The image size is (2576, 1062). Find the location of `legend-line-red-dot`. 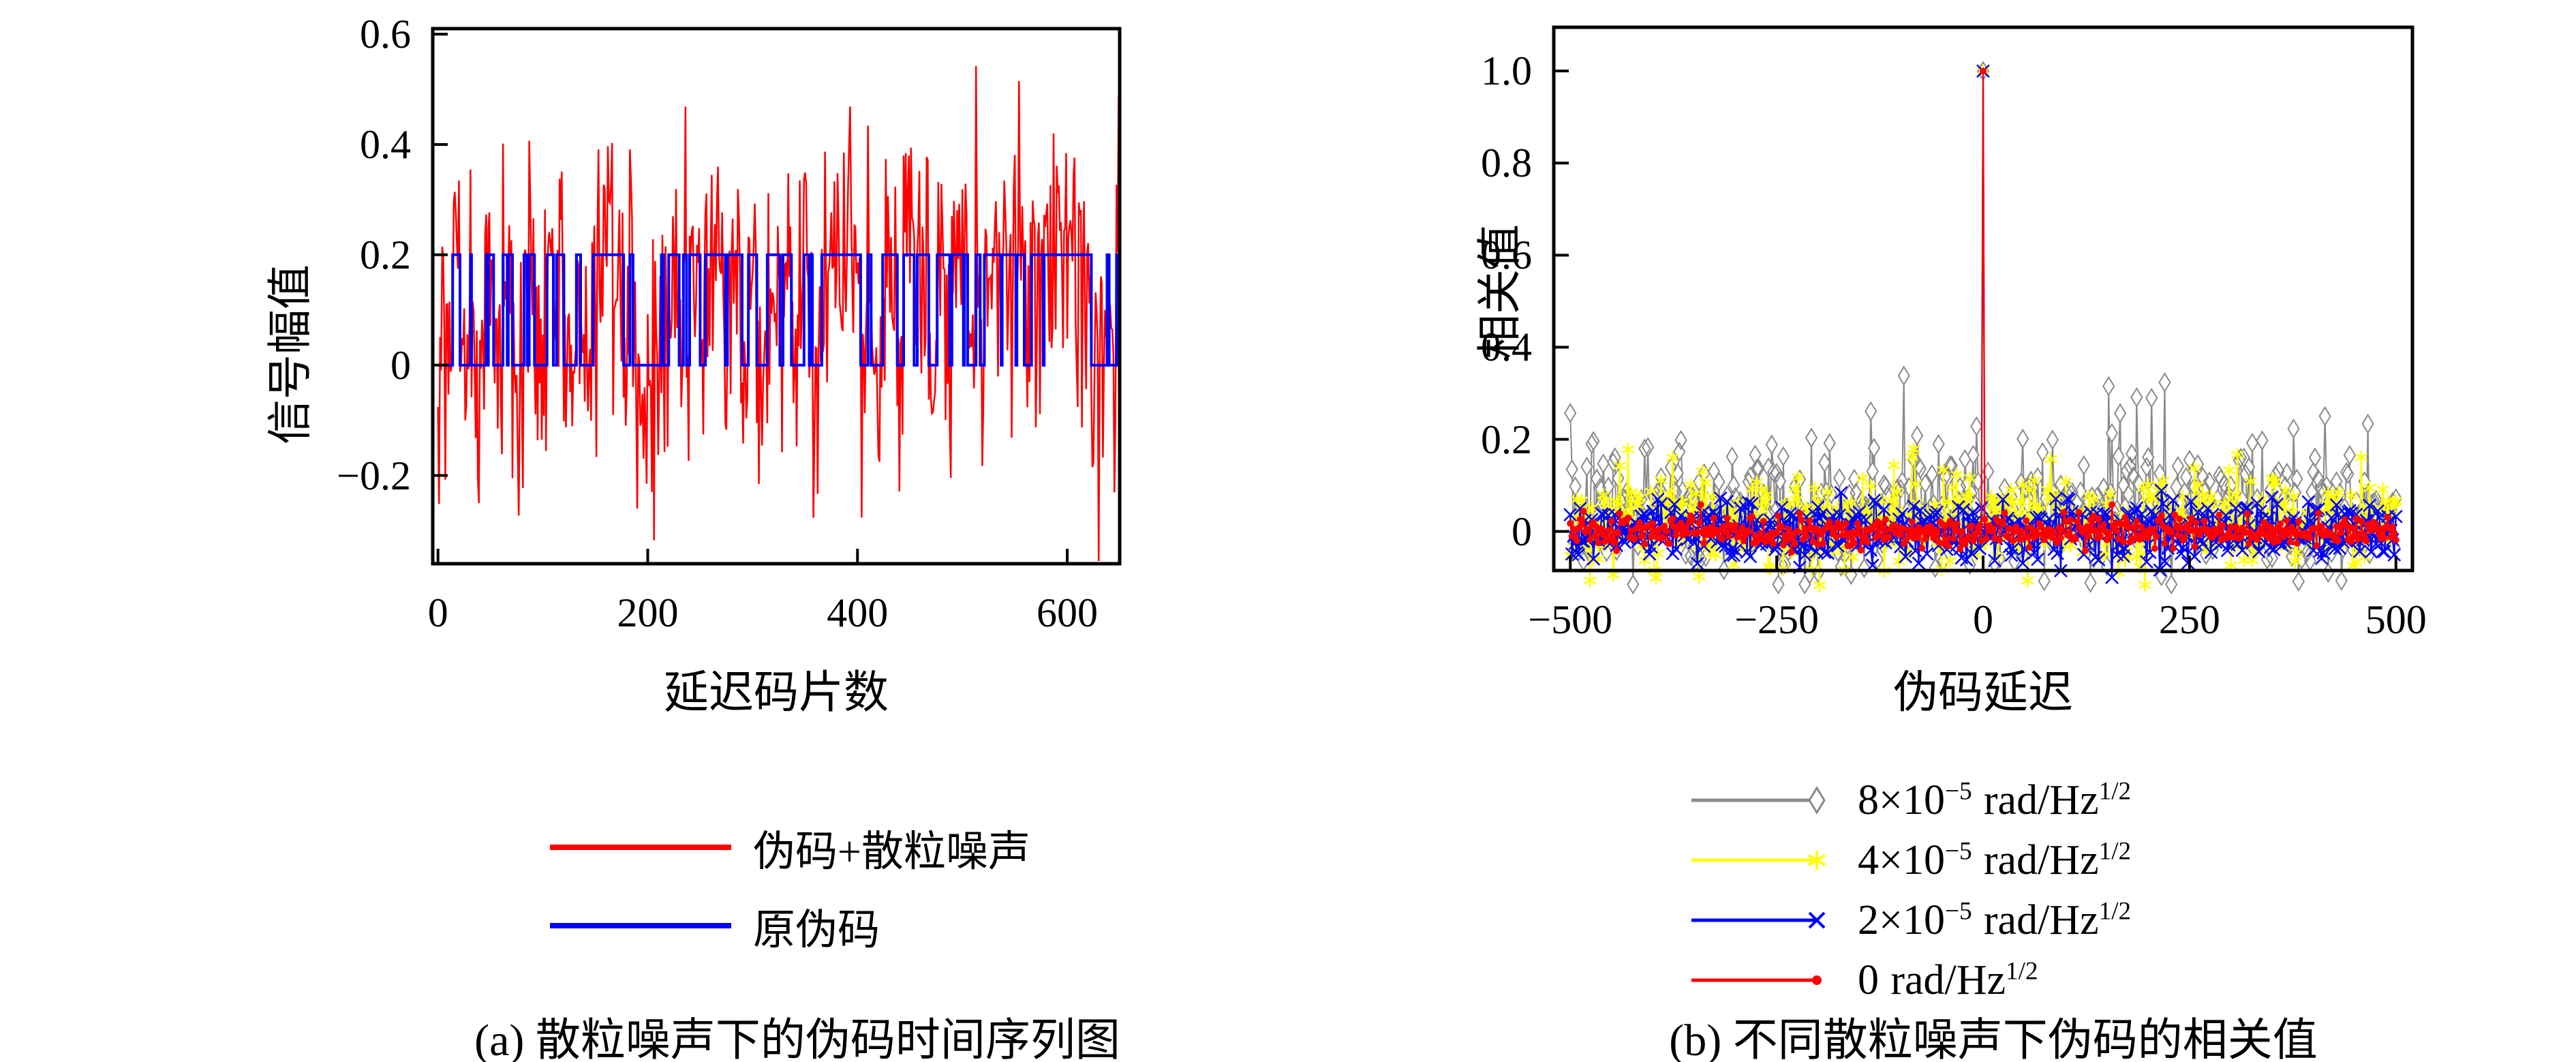

legend-line-red-dot is located at coordinates (1763, 980).